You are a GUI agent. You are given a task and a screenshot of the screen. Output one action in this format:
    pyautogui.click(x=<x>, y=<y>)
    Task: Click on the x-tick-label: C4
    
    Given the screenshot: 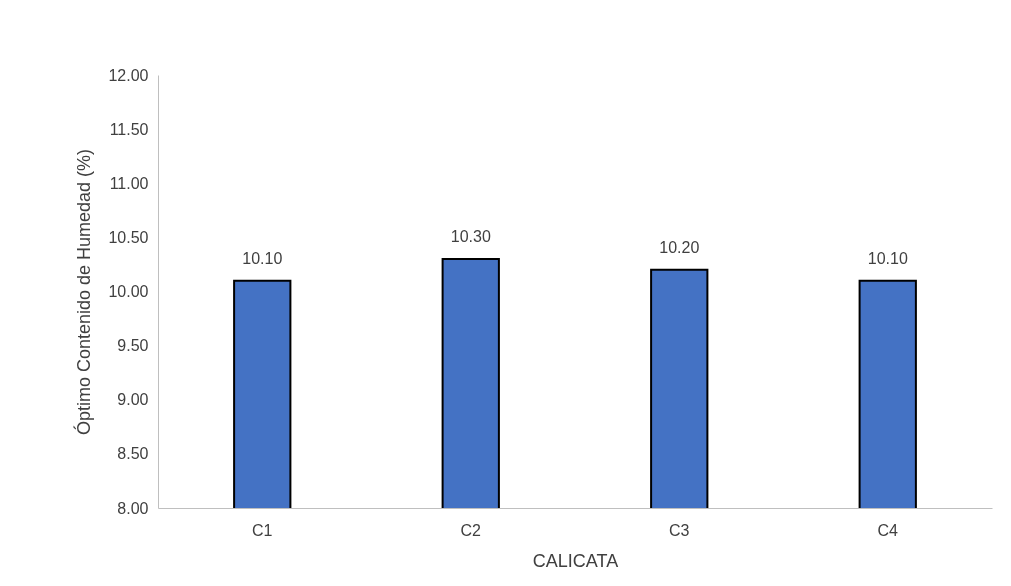 What is the action you would take?
    pyautogui.click(x=888, y=530)
    